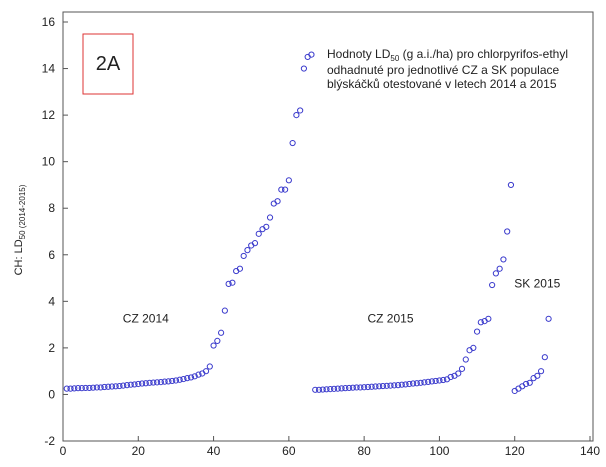  I want to click on annotation-text: (g a.i./ha) pro chlorpyrifos-ethyl, so click(483, 54).